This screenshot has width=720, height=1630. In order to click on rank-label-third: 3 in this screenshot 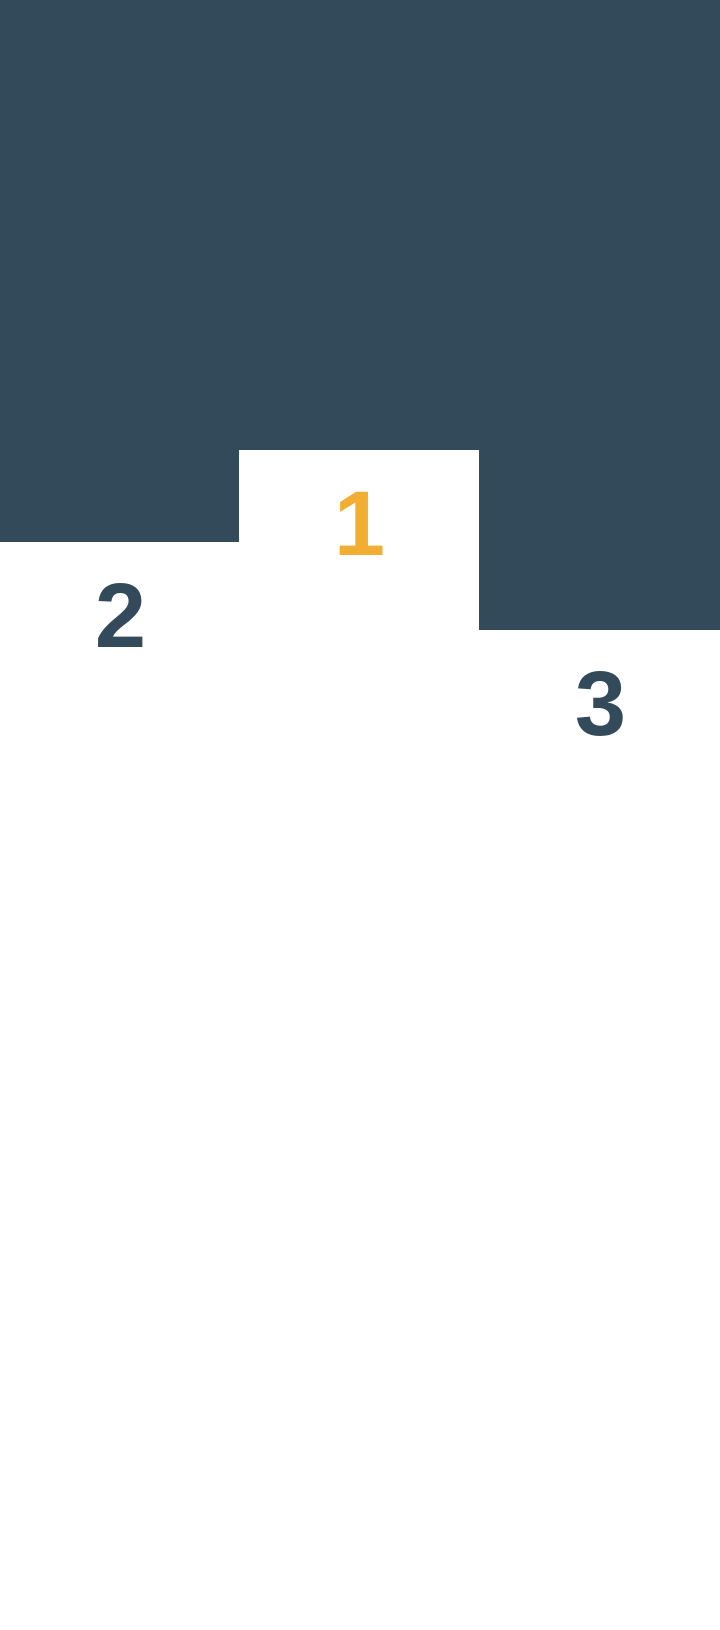, I will do `click(600, 704)`.